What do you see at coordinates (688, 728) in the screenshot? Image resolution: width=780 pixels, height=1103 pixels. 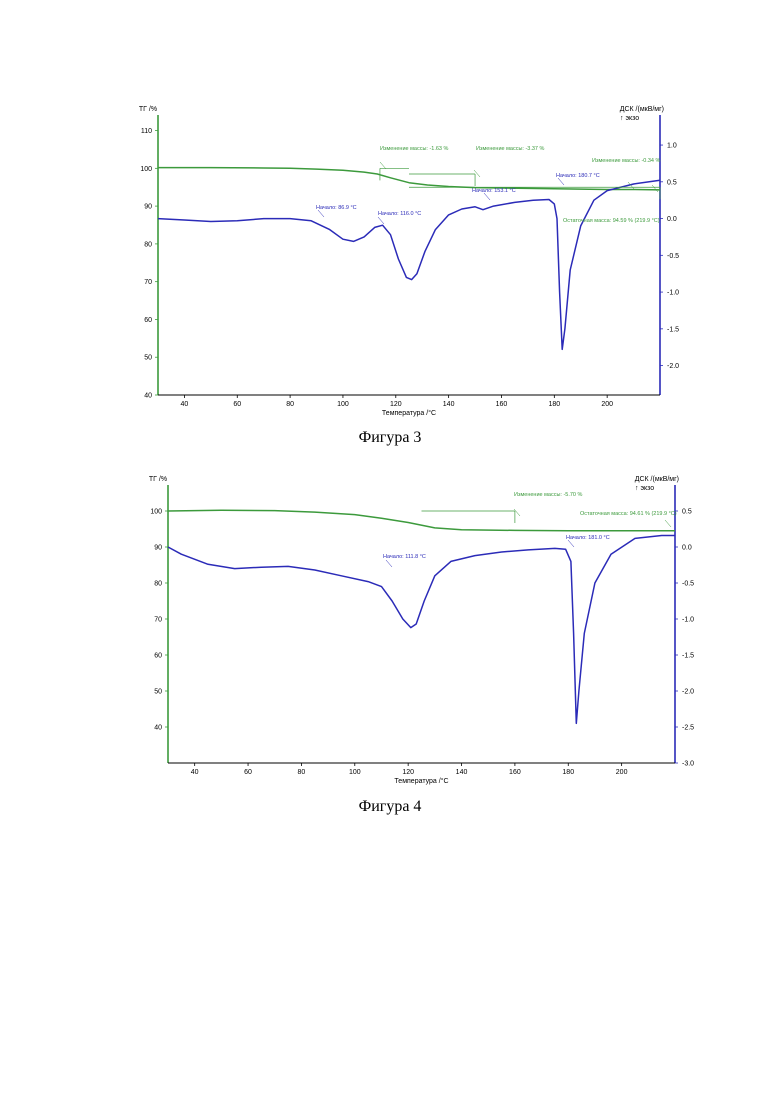 I see `dsc-tick-label: -2.5` at bounding box center [688, 728].